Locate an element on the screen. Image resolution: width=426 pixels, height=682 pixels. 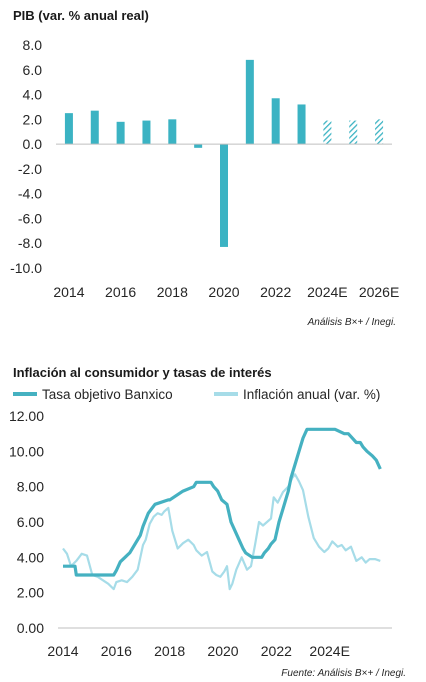
inflation-source-note: Fuente: Análisis B×+ / Inegi. is located at coordinates (343, 673).